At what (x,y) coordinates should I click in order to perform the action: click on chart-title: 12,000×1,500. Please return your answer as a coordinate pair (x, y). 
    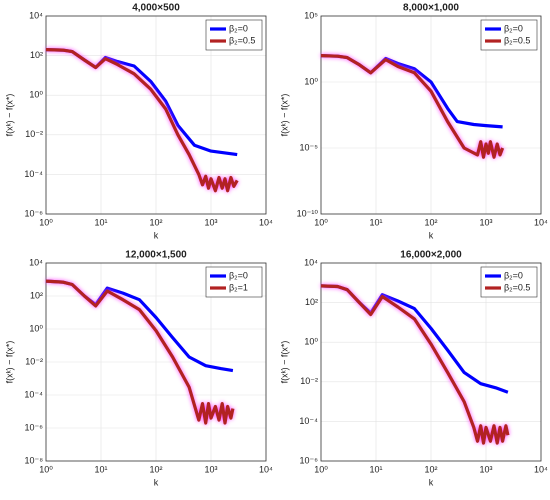
    Looking at the image, I should click on (156, 255).